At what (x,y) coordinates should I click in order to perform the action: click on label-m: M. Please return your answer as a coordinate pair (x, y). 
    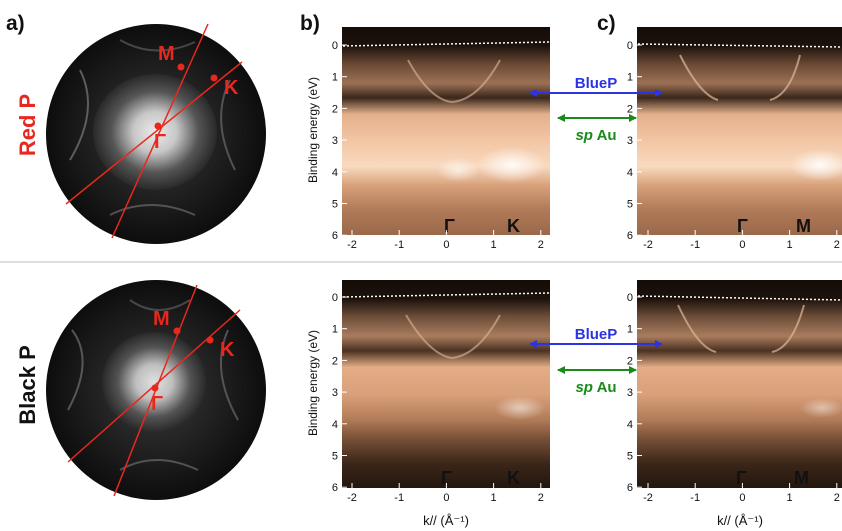
    Looking at the image, I should click on (161, 319).